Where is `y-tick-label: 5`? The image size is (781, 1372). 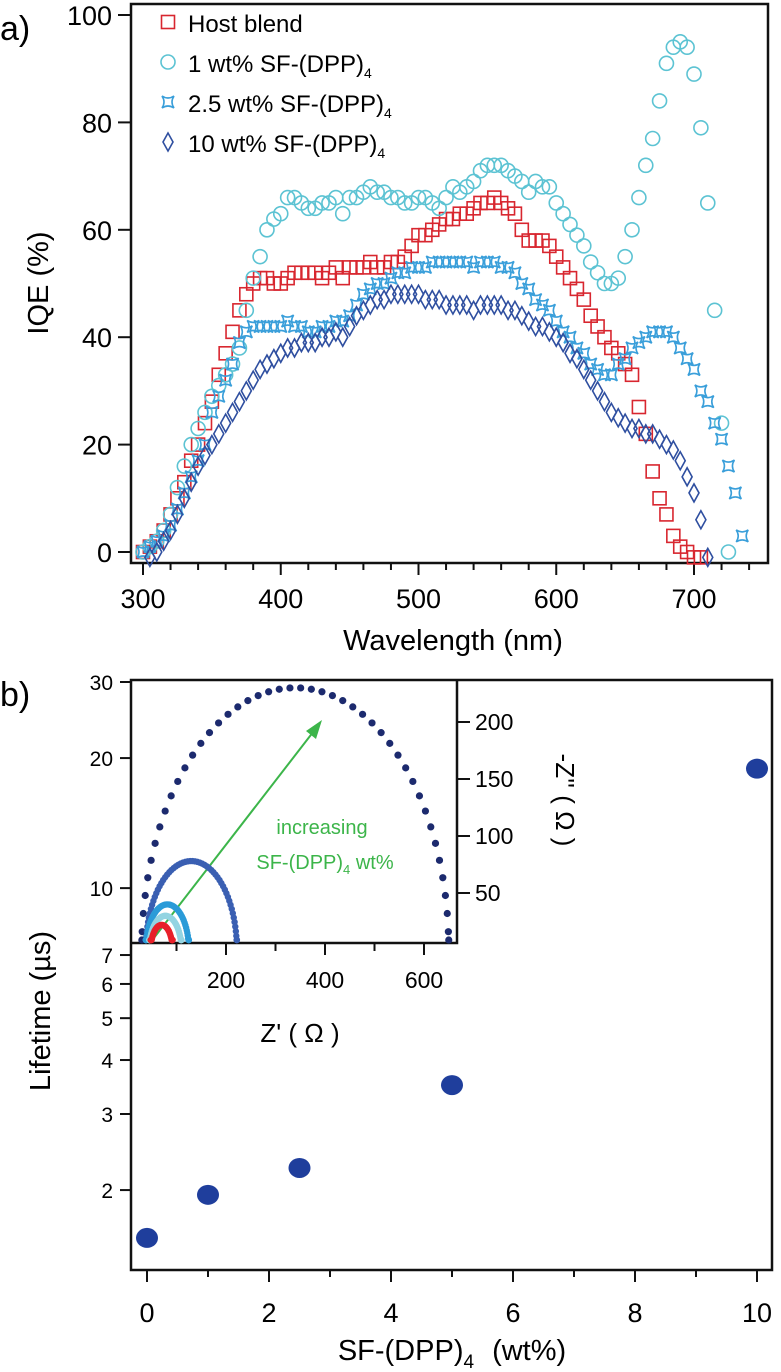 y-tick-label: 5 is located at coordinates (107, 1019).